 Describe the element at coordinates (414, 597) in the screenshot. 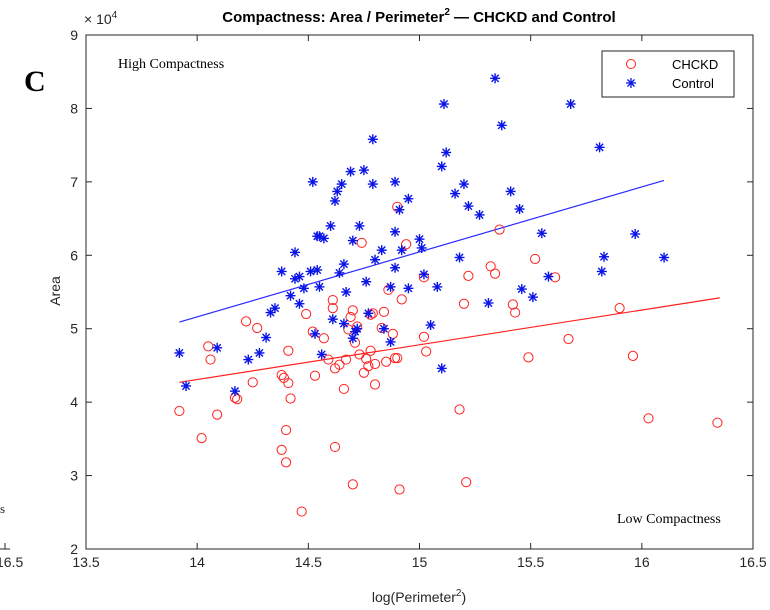

I see `x-axis-label-main: log(Perimeter` at that location.